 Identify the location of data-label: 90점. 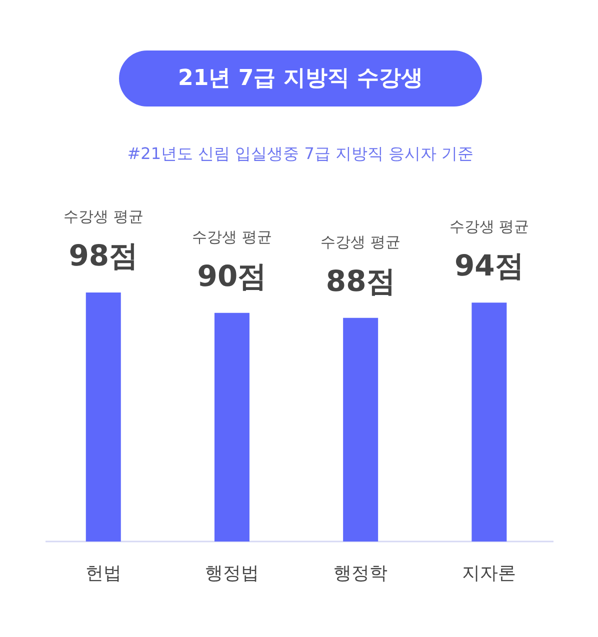
(232, 275).